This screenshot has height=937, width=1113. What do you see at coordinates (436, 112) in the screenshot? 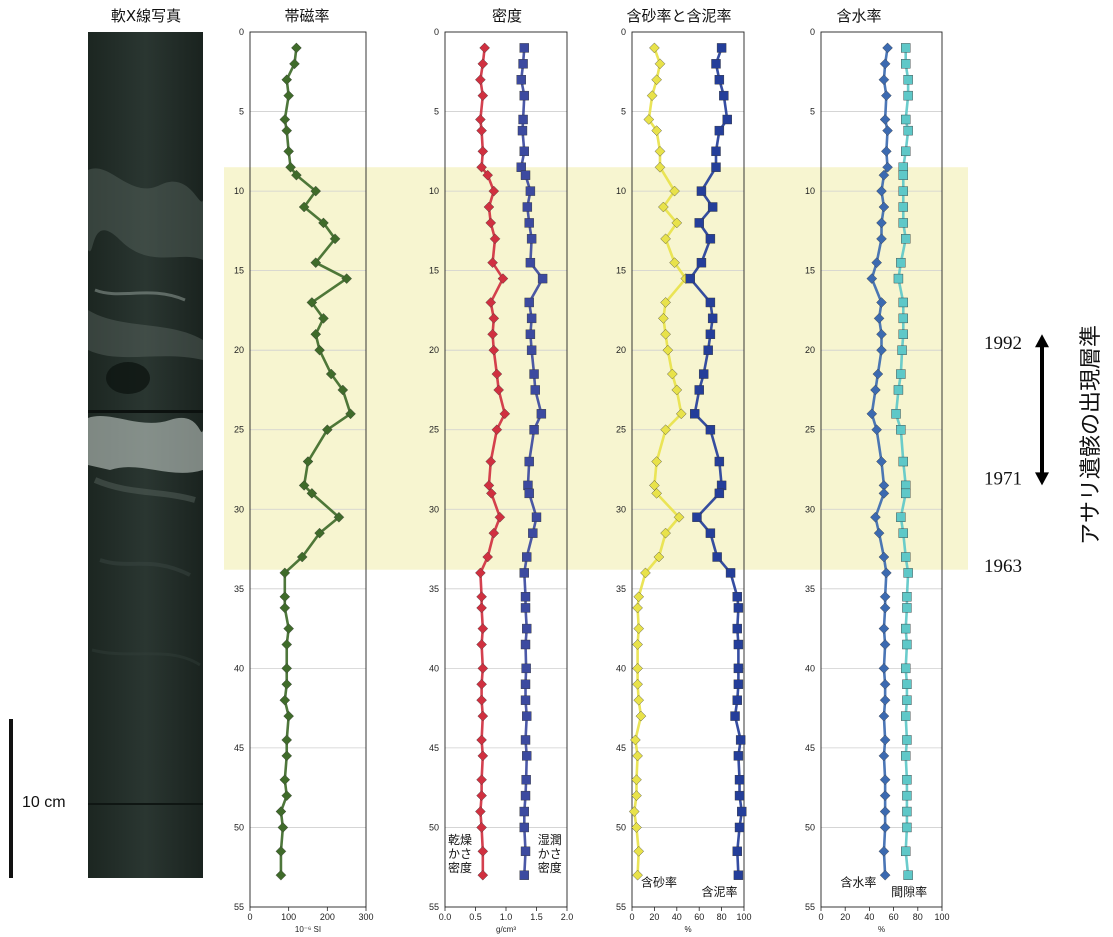
I see `y-tick-label: 5` at bounding box center [436, 112].